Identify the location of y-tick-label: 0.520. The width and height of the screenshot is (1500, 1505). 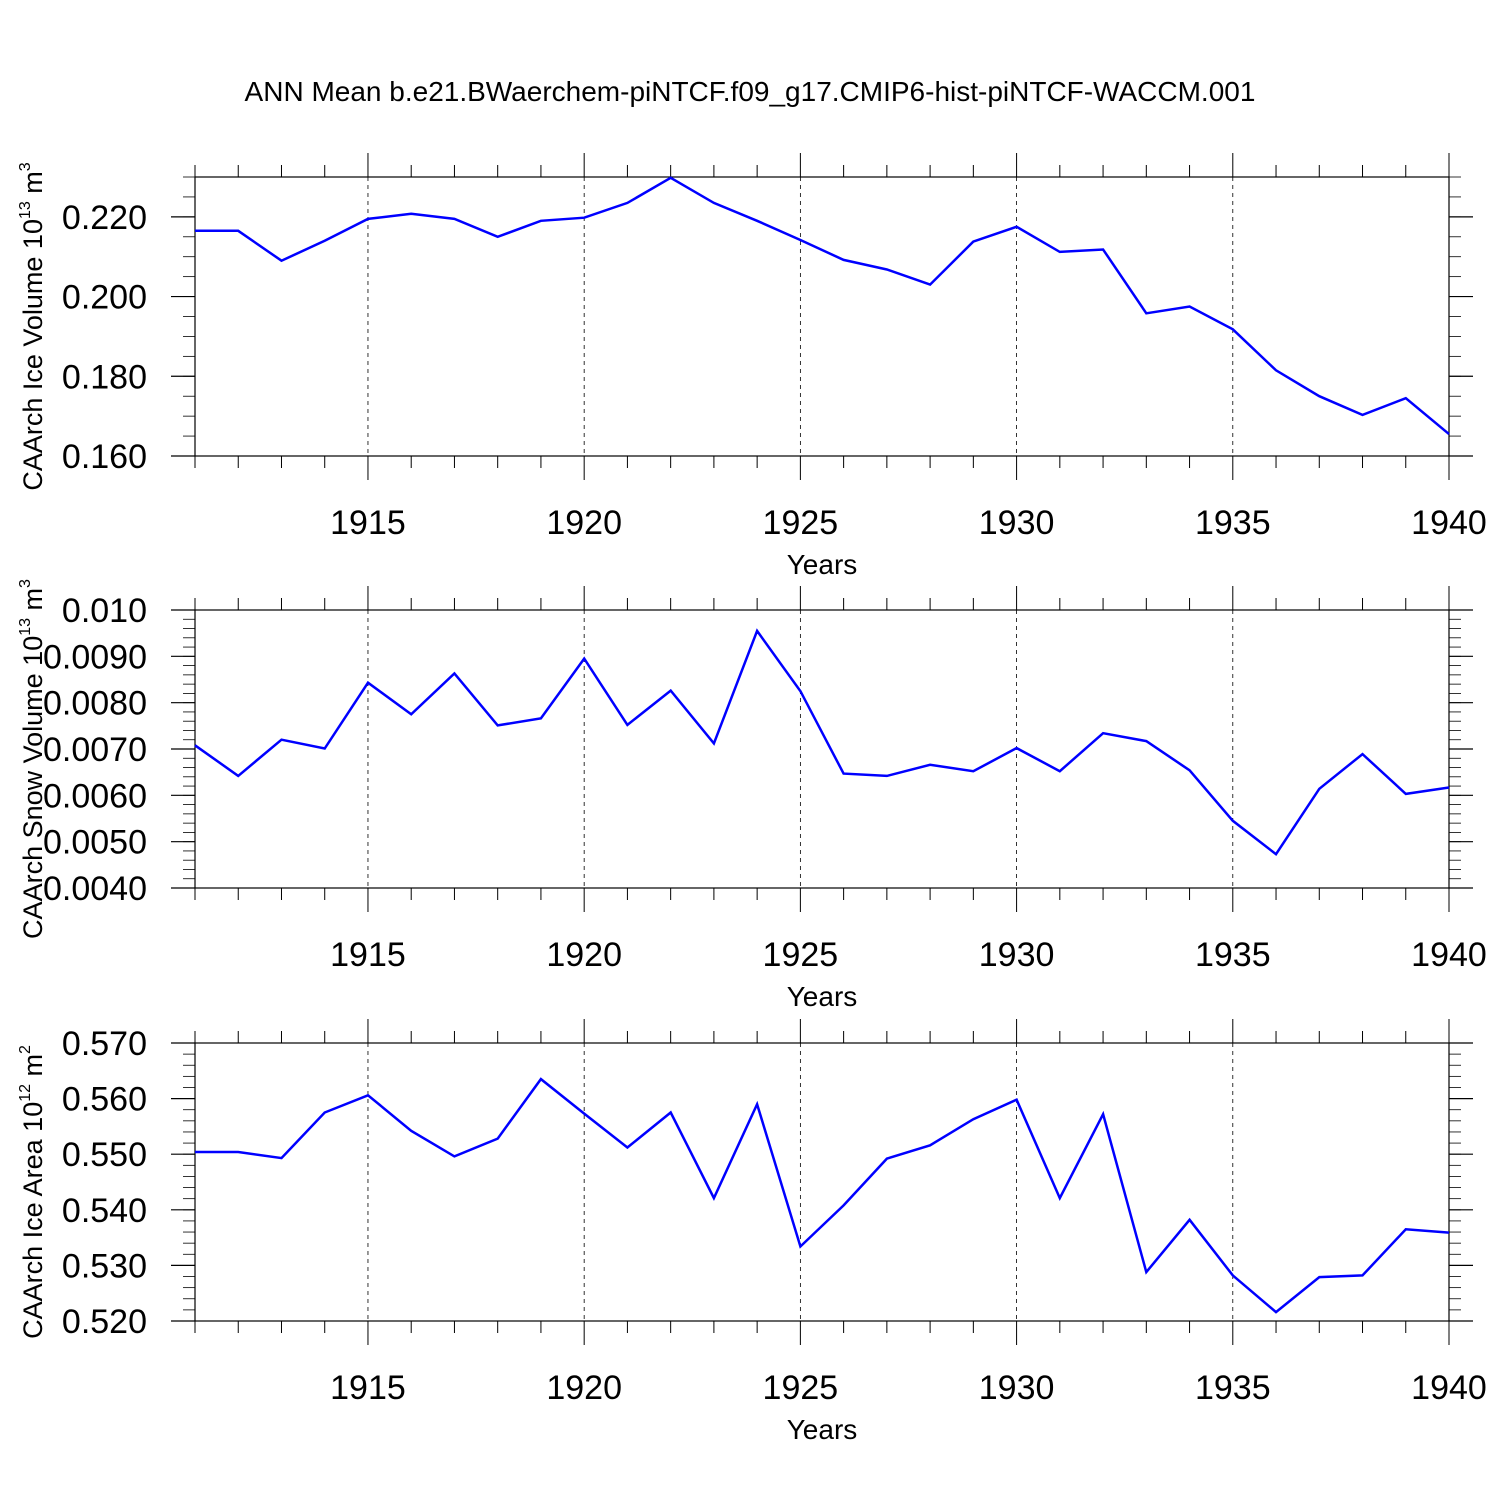
(104, 1322).